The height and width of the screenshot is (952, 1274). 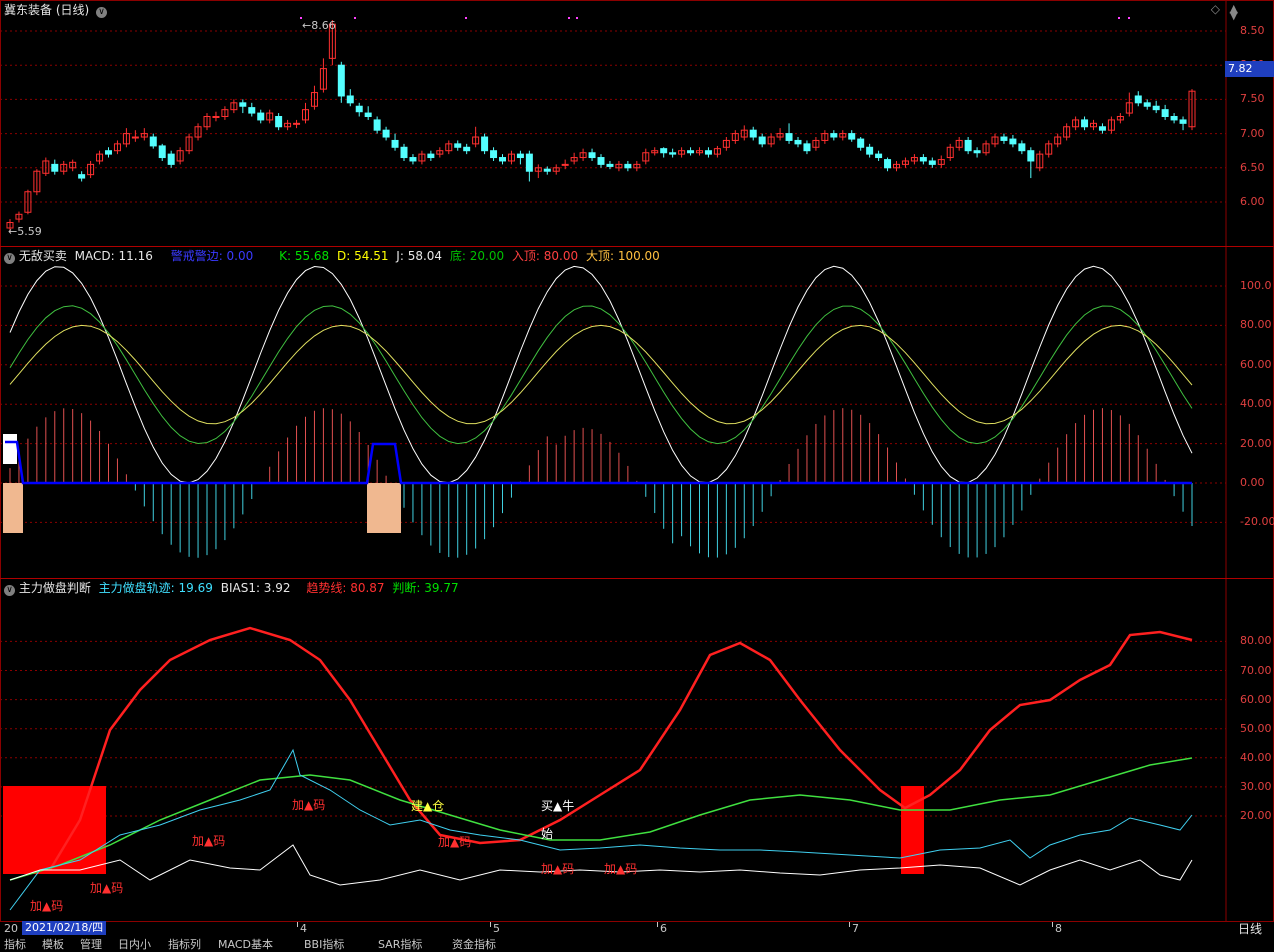 What do you see at coordinates (1256, 443) in the screenshot?
I see `axis-label: 20.00` at bounding box center [1256, 443].